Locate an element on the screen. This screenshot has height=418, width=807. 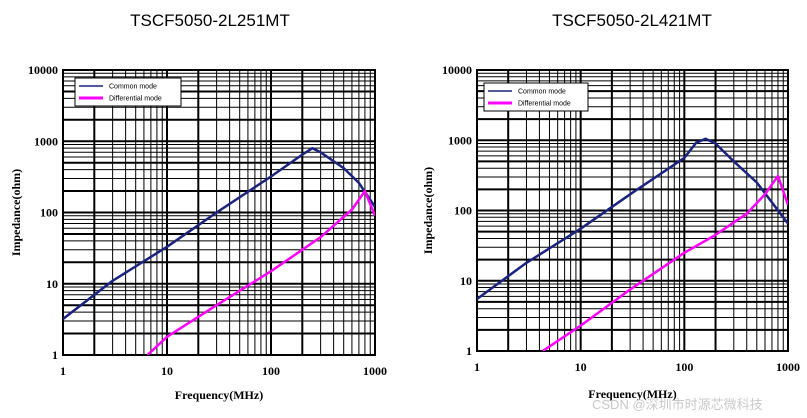
watermark-text: CSDN @深圳市时源芯微科技 is located at coordinates (677, 404).